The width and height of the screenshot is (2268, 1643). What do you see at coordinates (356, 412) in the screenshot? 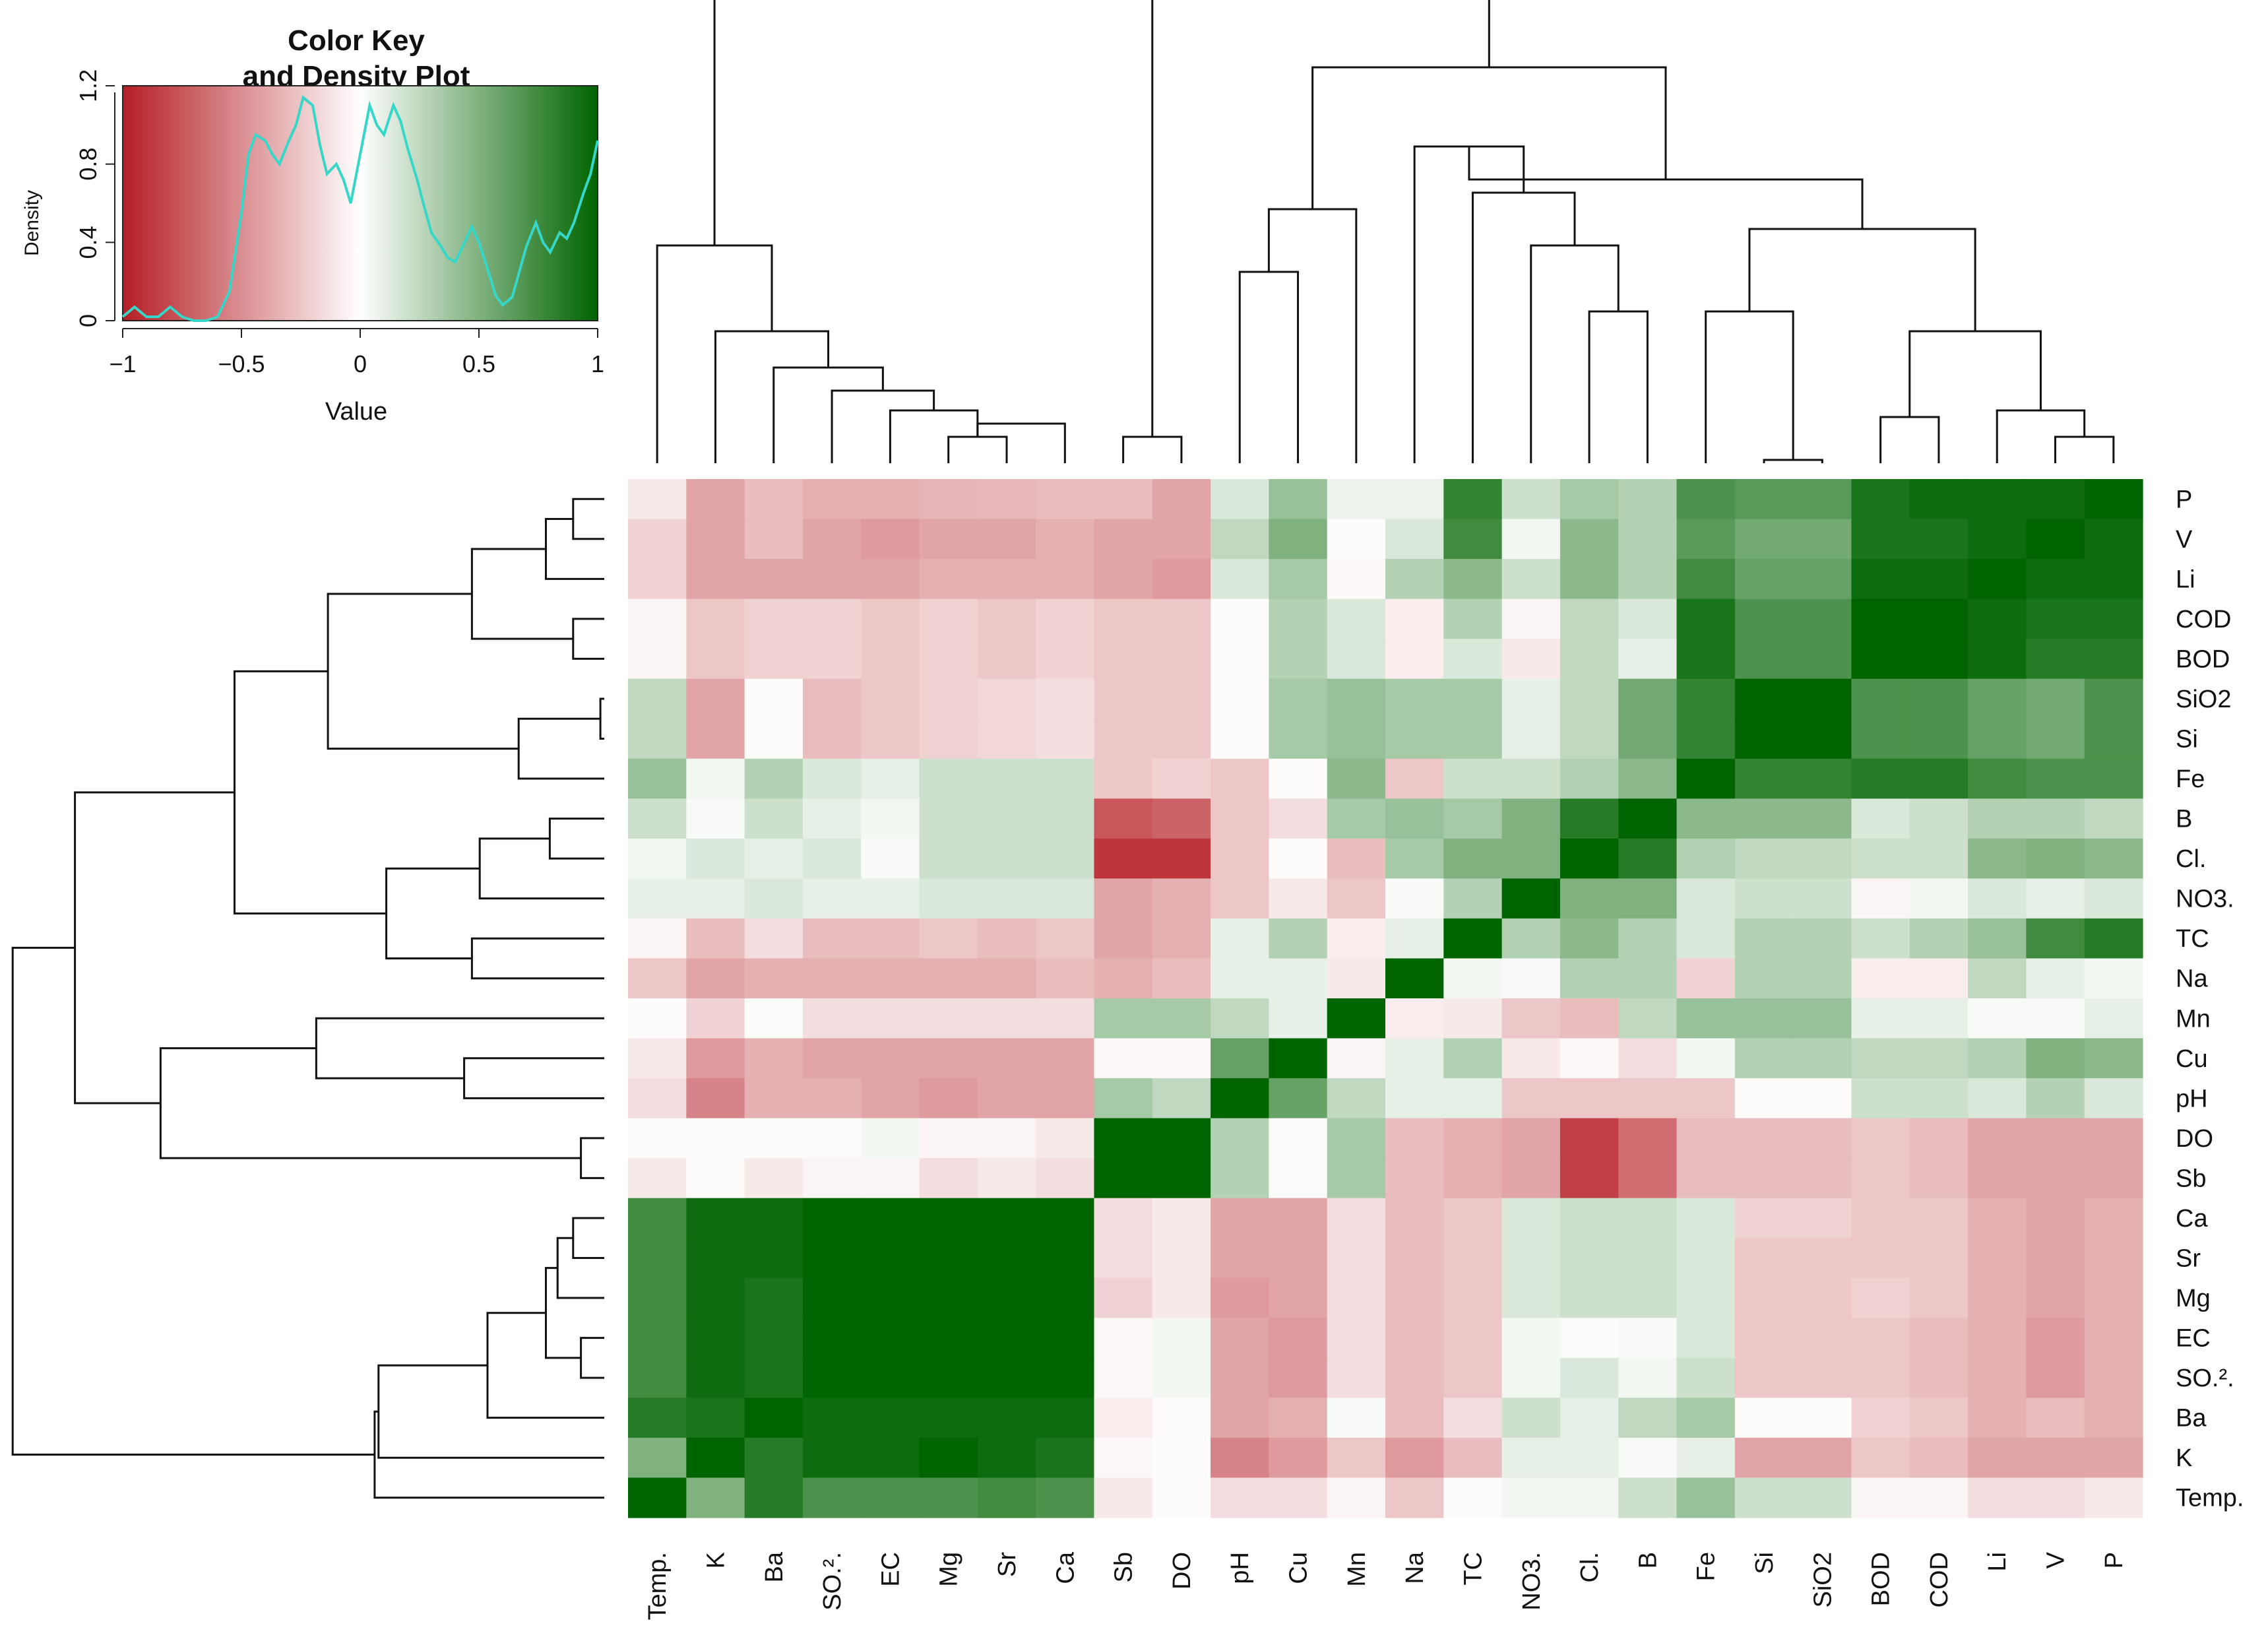
I see `color-key-xlabel: Value` at bounding box center [356, 412].